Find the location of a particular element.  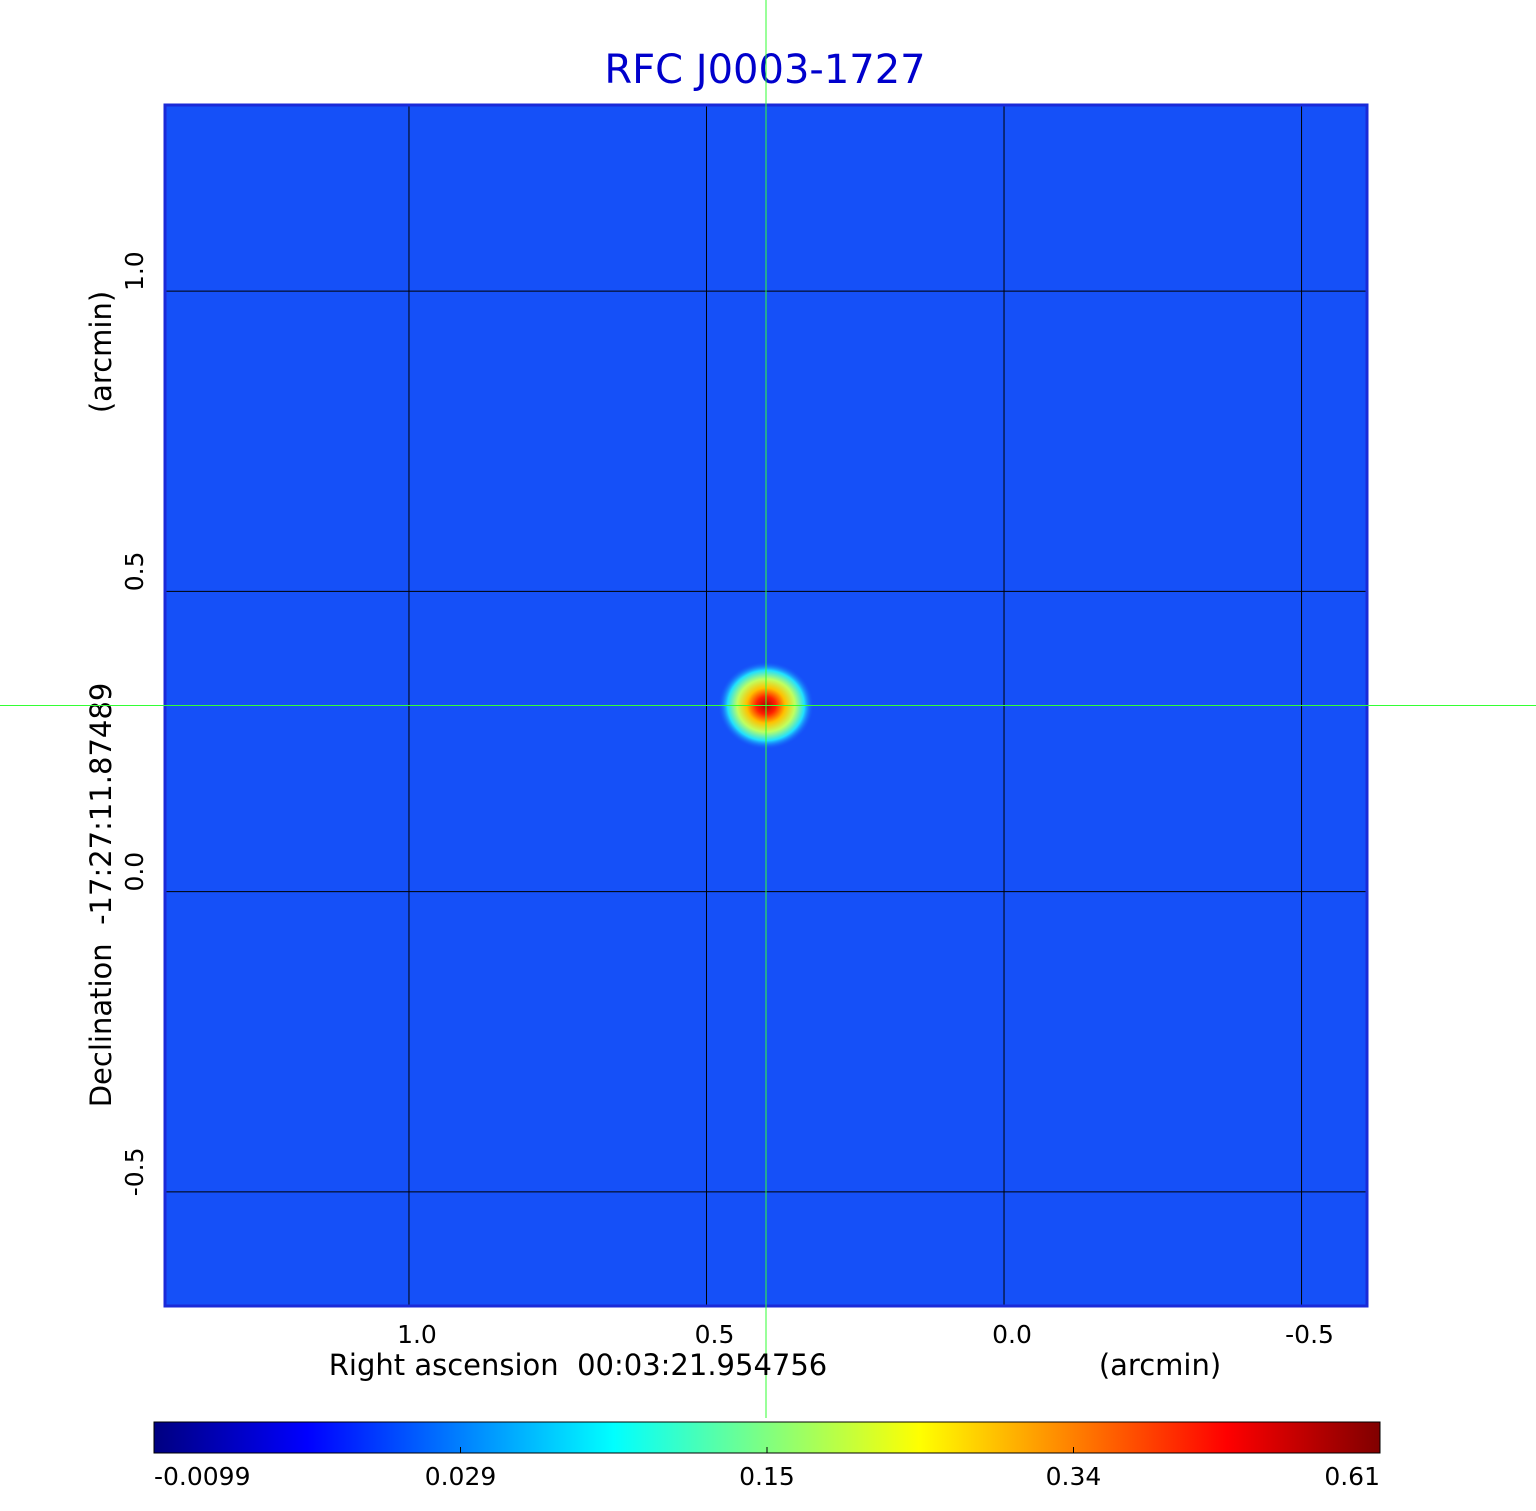

x-tick-label: 0.0 is located at coordinates (1012, 1334).